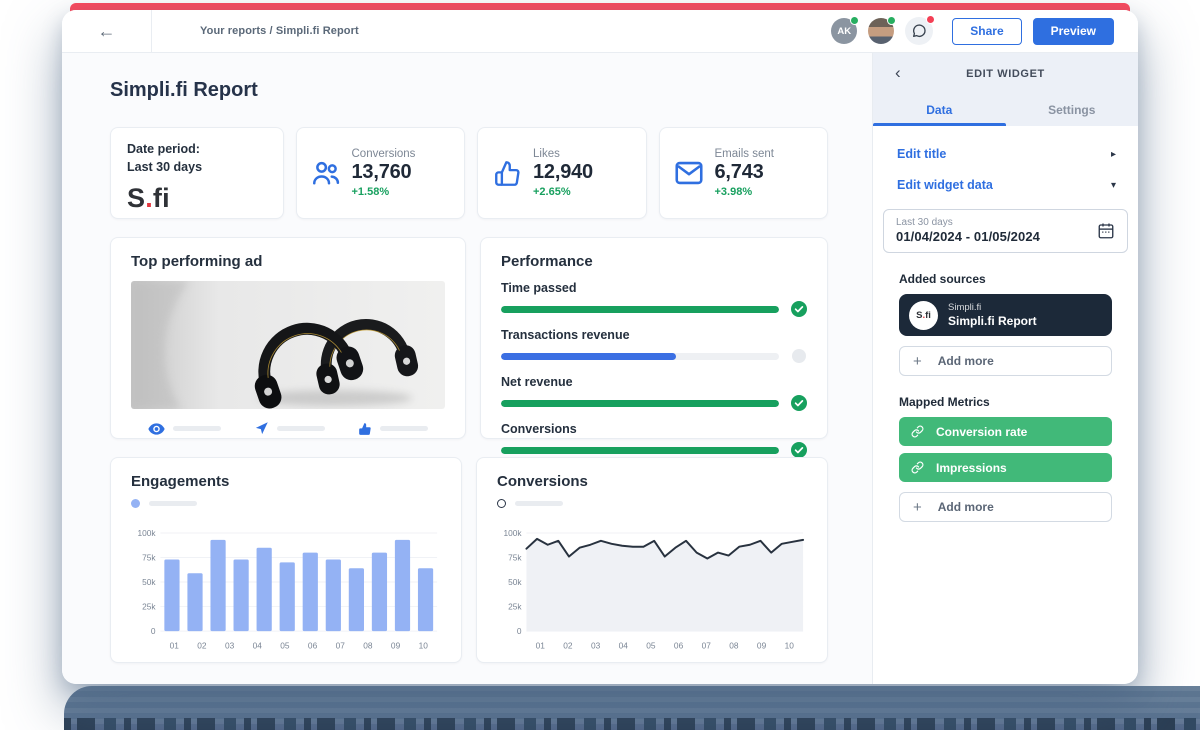 This screenshot has height=730, width=1200. I want to click on legend-placeholder-pill, so click(173, 503).